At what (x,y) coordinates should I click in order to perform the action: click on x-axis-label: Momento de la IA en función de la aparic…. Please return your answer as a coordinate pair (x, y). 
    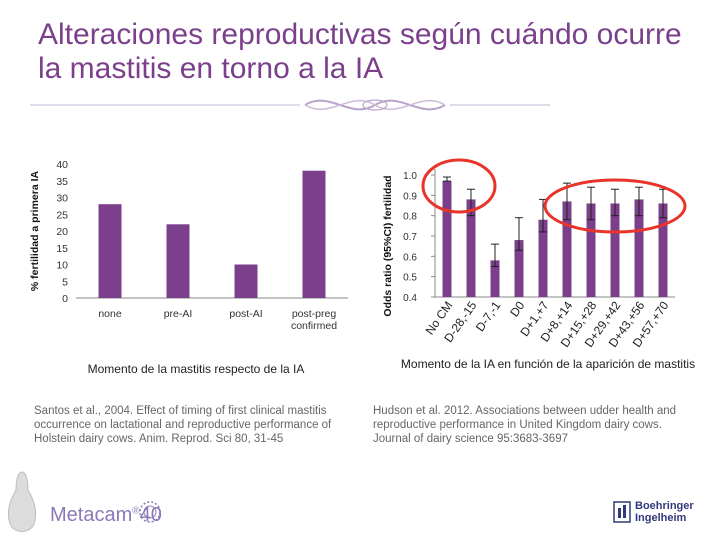
    Looking at the image, I should click on (548, 364).